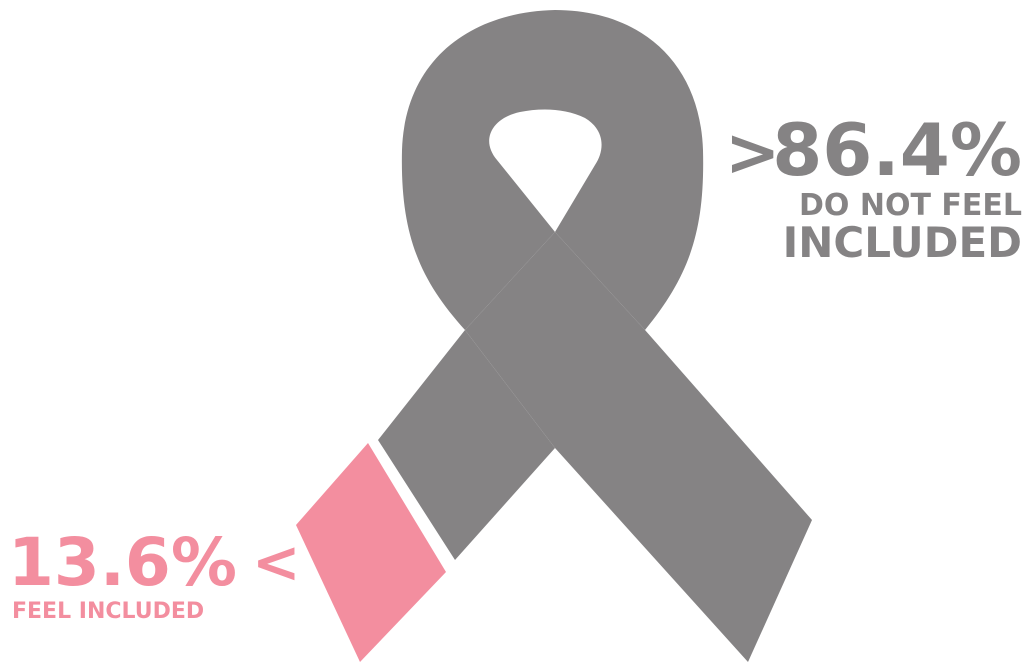 This screenshot has width=1030, height=665. Describe the element at coordinates (276, 562) in the screenshot. I see `arrow-left: <` at that location.